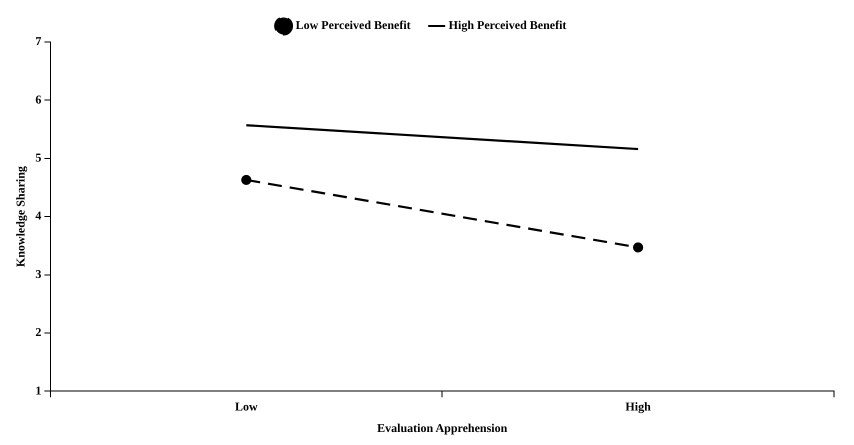 The height and width of the screenshot is (445, 854). I want to click on legend-label: High Perceived Benefit, so click(507, 25).